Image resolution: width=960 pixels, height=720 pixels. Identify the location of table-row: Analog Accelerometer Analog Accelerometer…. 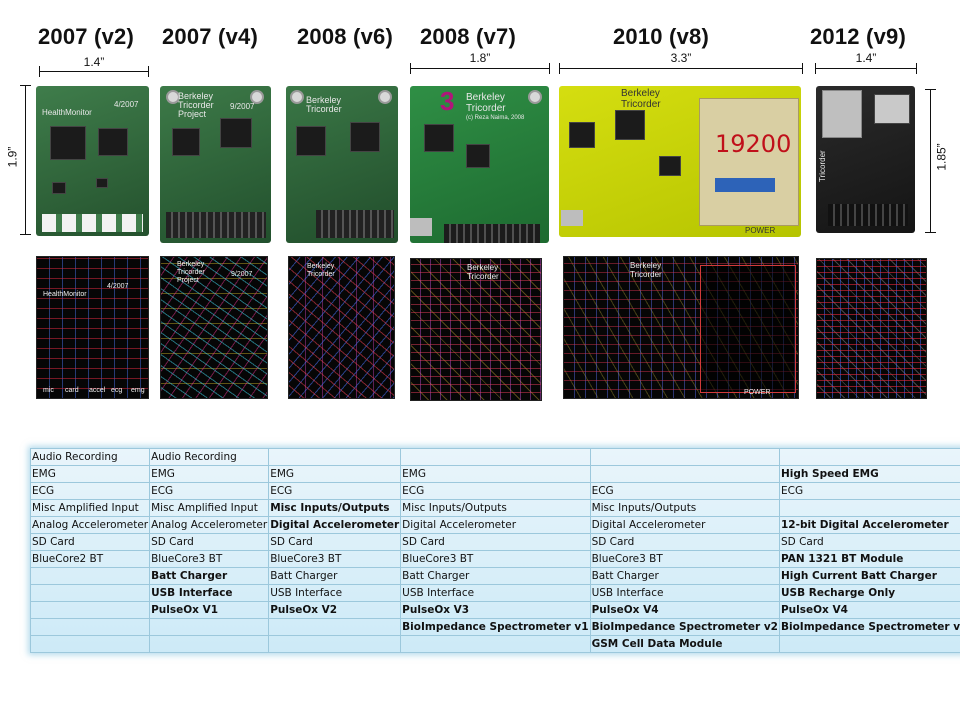
(494, 525).